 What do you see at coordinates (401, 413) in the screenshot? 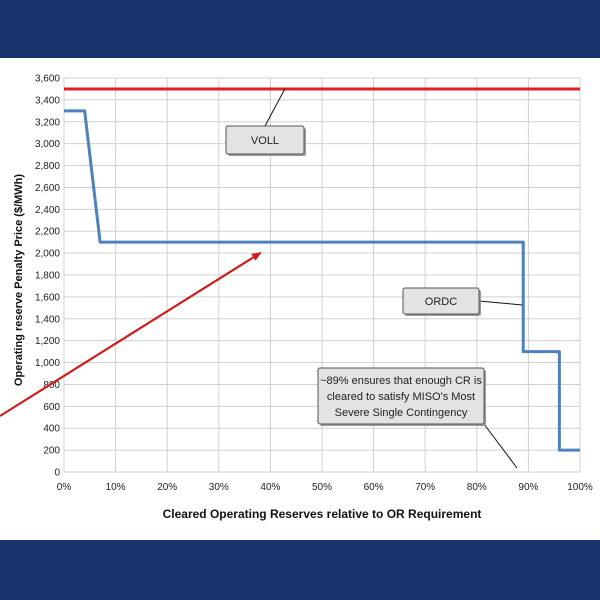
I see `callout-text: Severe Single Contingency` at bounding box center [401, 413].